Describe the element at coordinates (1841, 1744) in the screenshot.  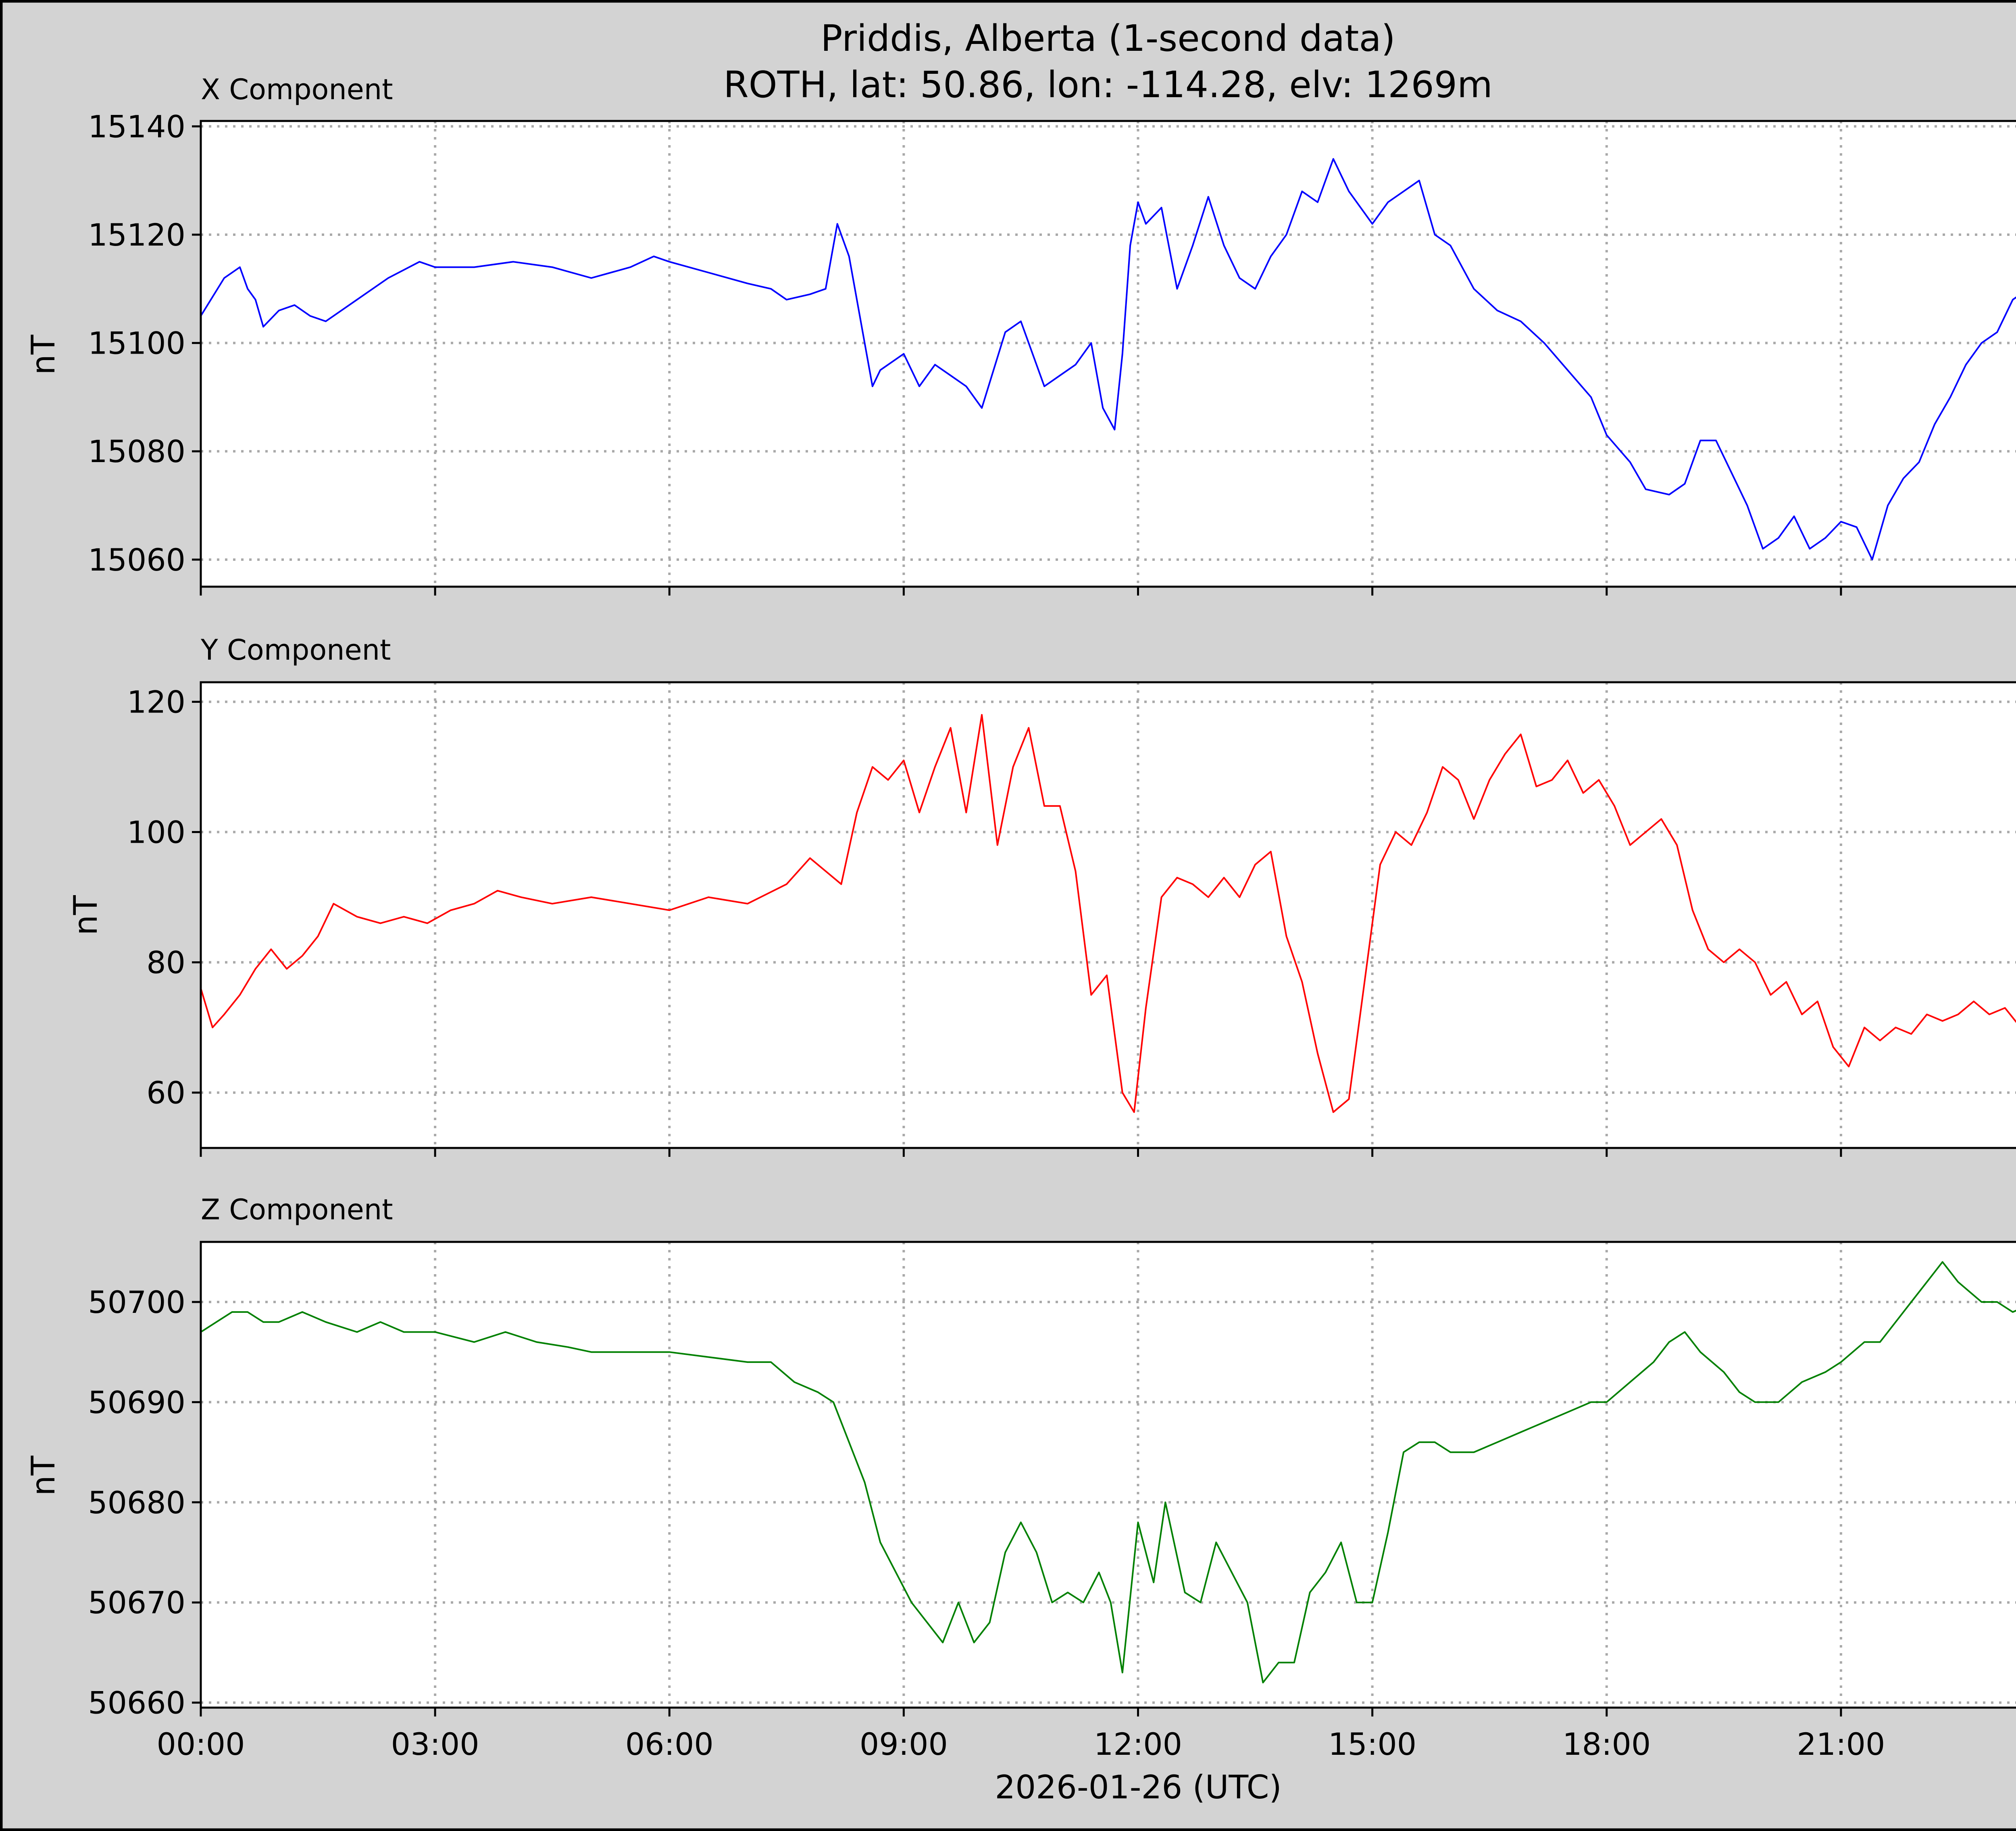
I see `xtick-label: 21:00` at that location.